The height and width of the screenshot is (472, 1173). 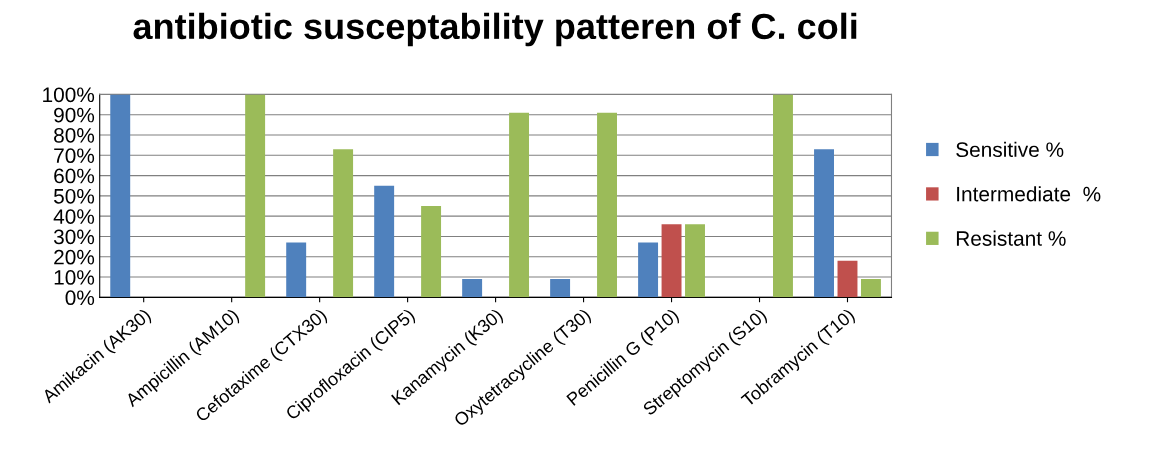 What do you see at coordinates (74, 196) in the screenshot?
I see `y-tick-label: 50%` at bounding box center [74, 196].